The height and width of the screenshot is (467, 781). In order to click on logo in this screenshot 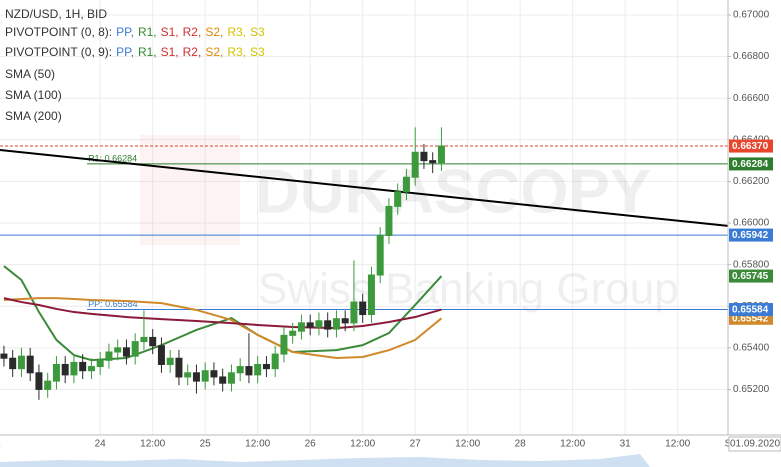, I will do `click(190, 190)`.